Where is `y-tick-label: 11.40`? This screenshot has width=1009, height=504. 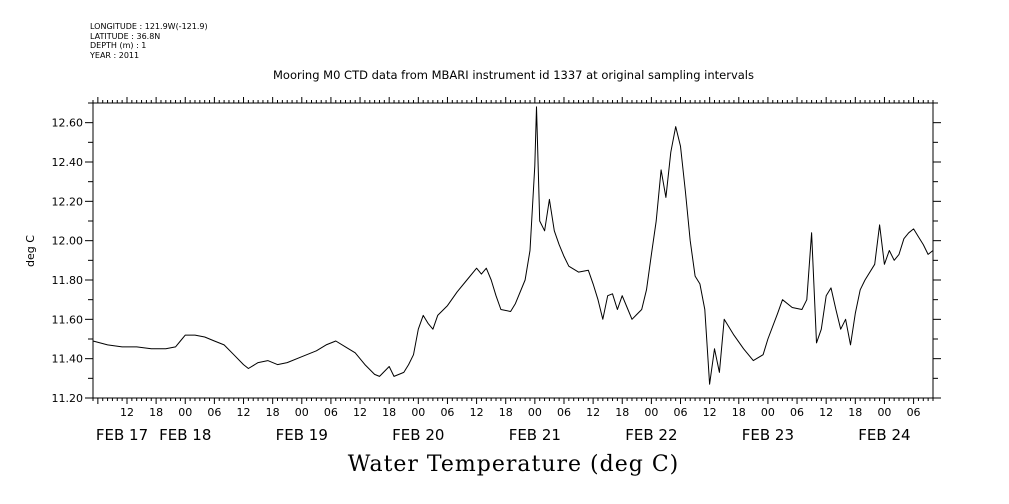
y-tick-label: 11.40 is located at coordinates (68, 359).